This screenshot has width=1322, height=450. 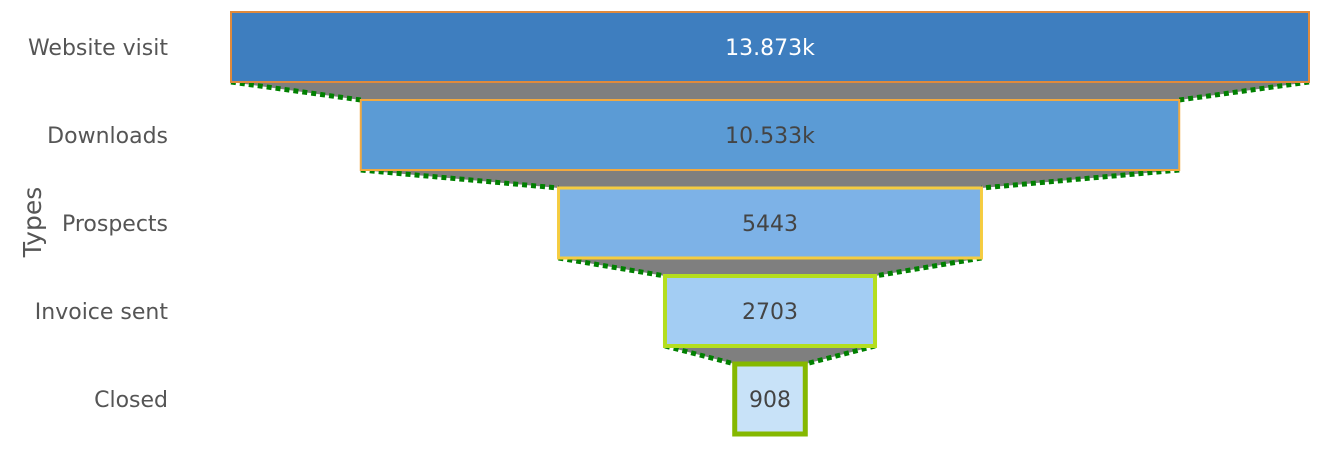 What do you see at coordinates (107, 136) in the screenshot?
I see `category-label-downloads: Downloads` at bounding box center [107, 136].